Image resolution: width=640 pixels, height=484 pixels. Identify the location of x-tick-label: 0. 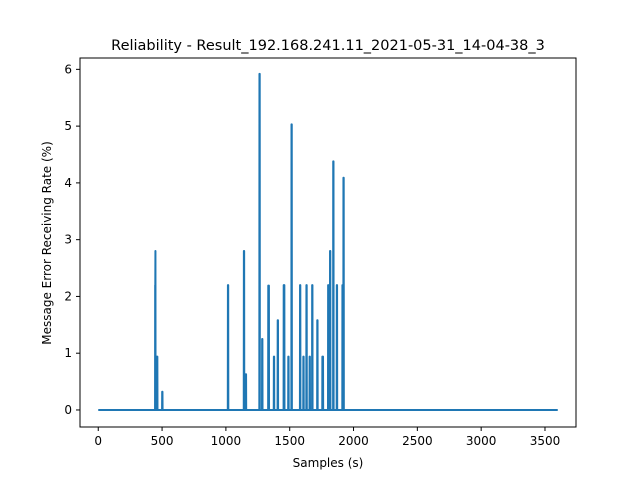
(98, 441).